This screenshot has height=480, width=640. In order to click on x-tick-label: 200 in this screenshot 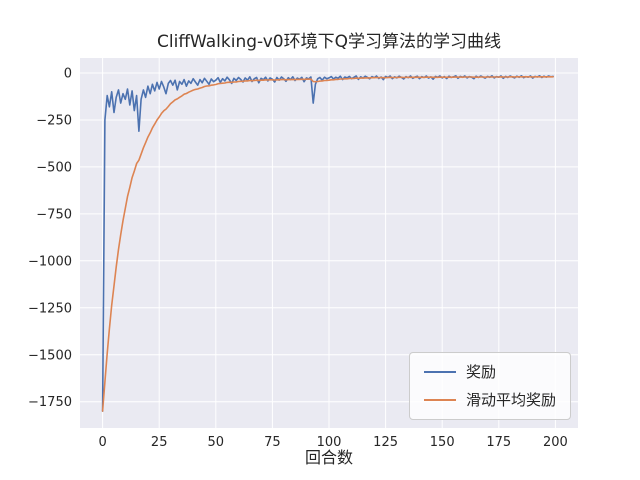, I will do `click(555, 442)`.